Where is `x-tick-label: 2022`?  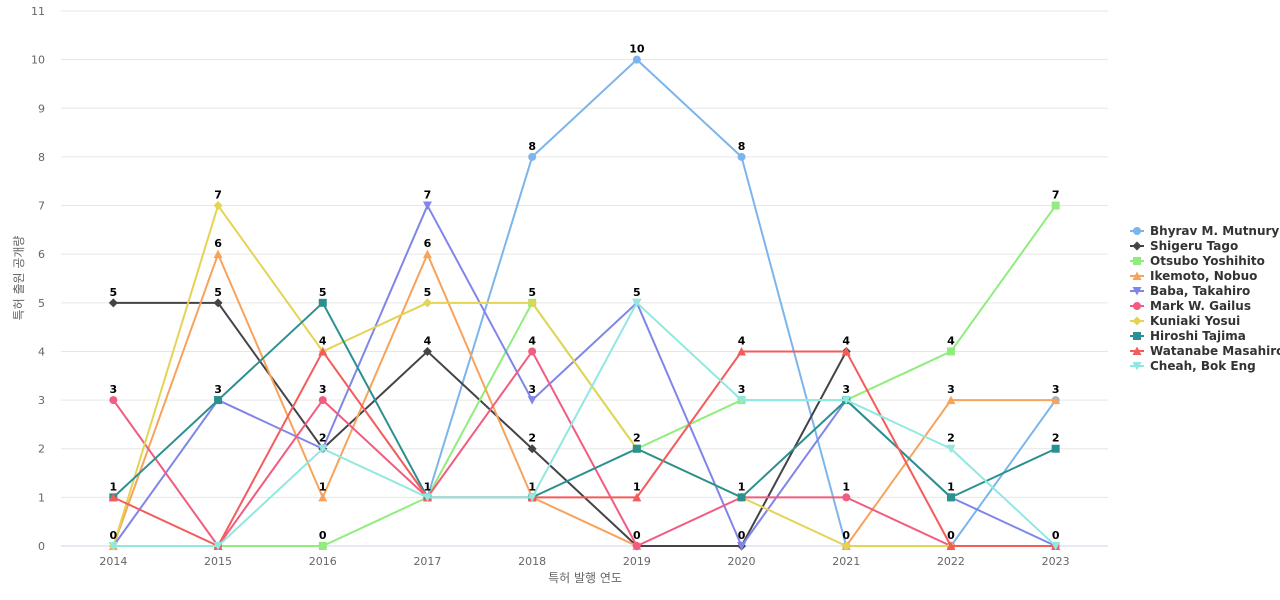
x-tick-label: 2022 is located at coordinates (951, 561).